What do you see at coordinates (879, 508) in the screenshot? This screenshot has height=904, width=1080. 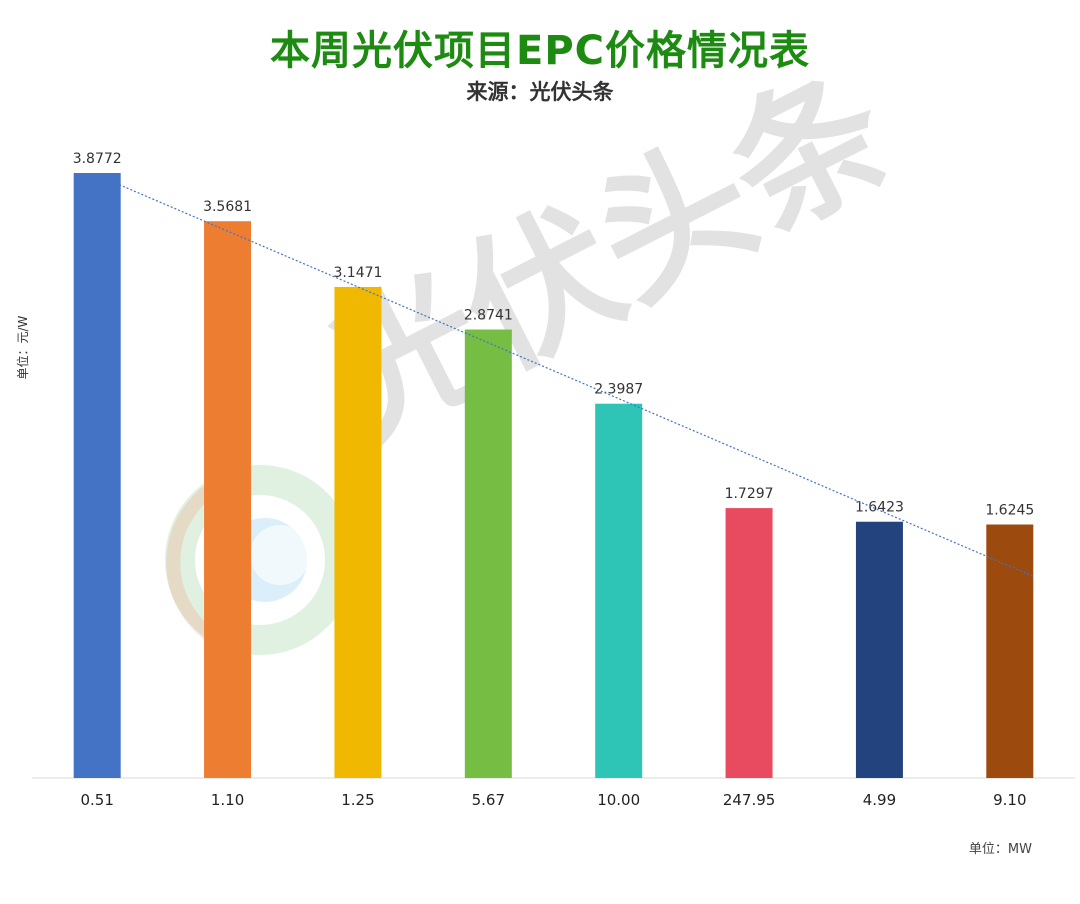 I see `data-label: 1.6423` at bounding box center [879, 508].